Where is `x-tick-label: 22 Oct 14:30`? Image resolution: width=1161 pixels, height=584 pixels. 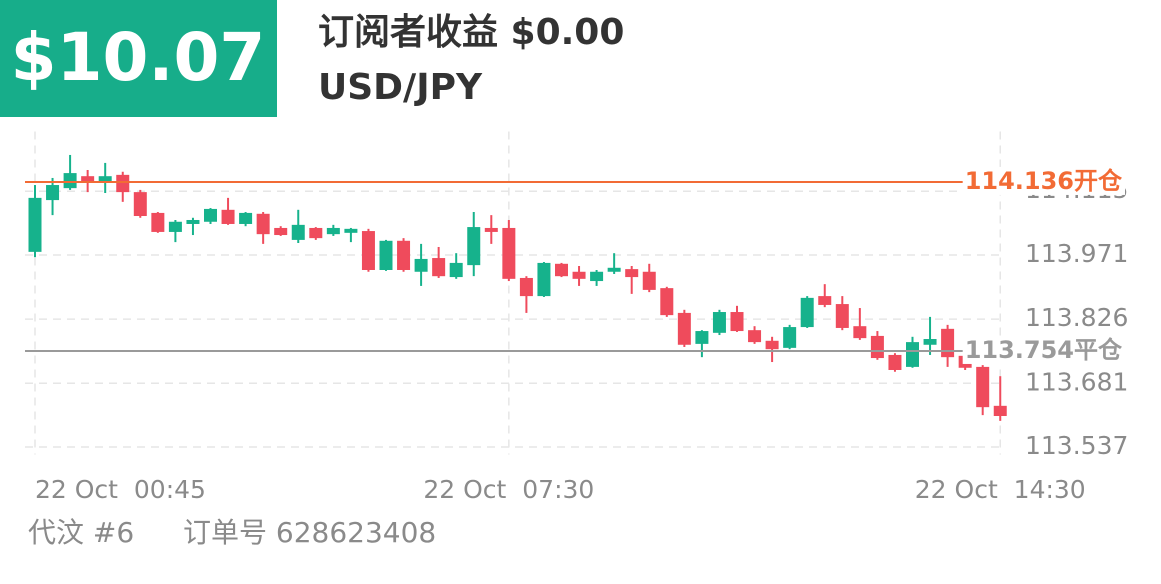
x-tick-label: 22 Oct 14:30 is located at coordinates (1000, 489).